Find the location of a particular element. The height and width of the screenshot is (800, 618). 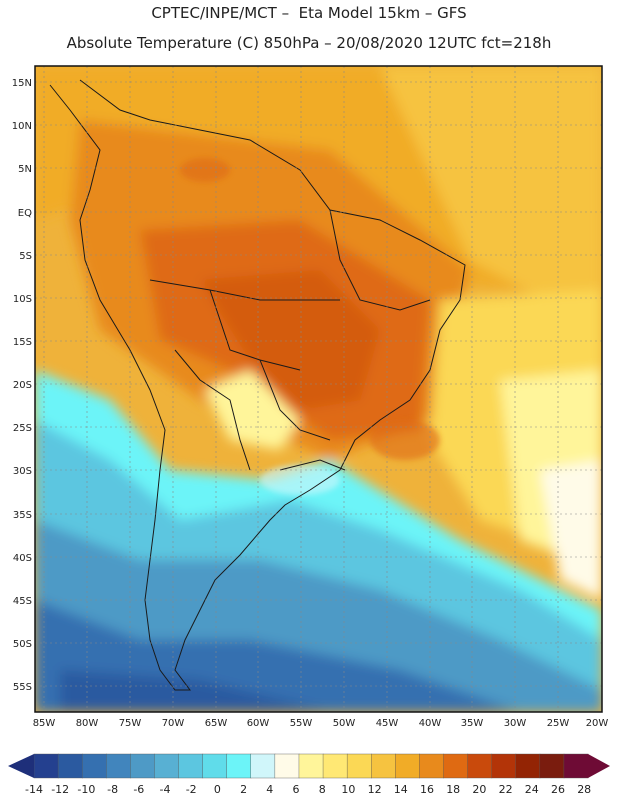

colorbar-label: 14 is located at coordinates (401, 789).